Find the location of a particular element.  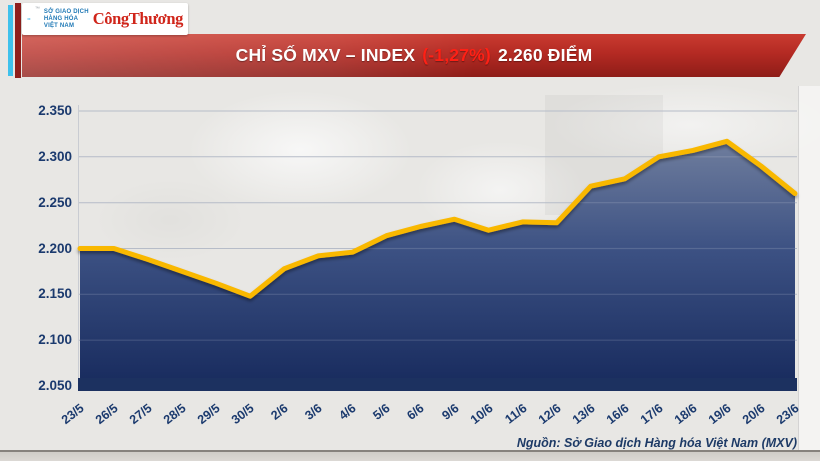

org-line-3: VIỆT NAM is located at coordinates (59, 25).